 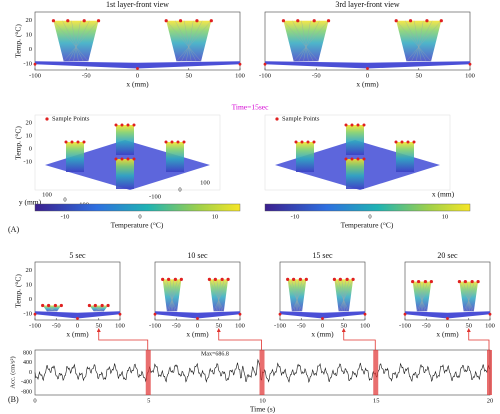 I want to click on colorbar, so click(x=367, y=207).